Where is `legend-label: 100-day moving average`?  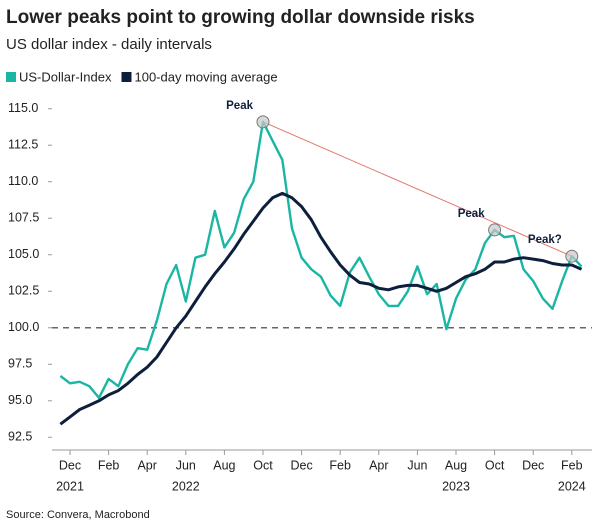 legend-label: 100-day moving average is located at coordinates (205, 76).